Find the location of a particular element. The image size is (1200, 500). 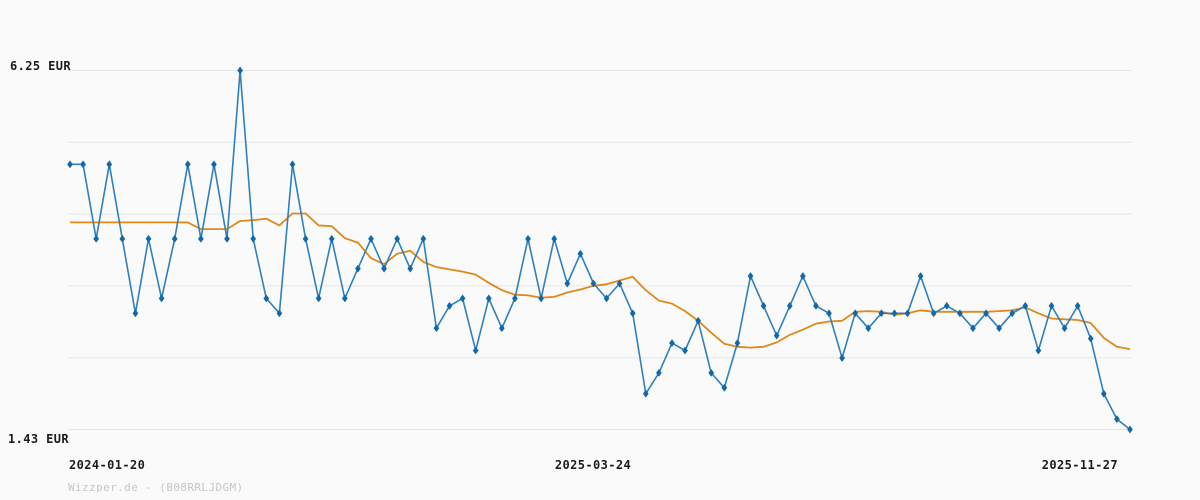

y-axis-max-label: 6.25 EUR is located at coordinates (40, 66).